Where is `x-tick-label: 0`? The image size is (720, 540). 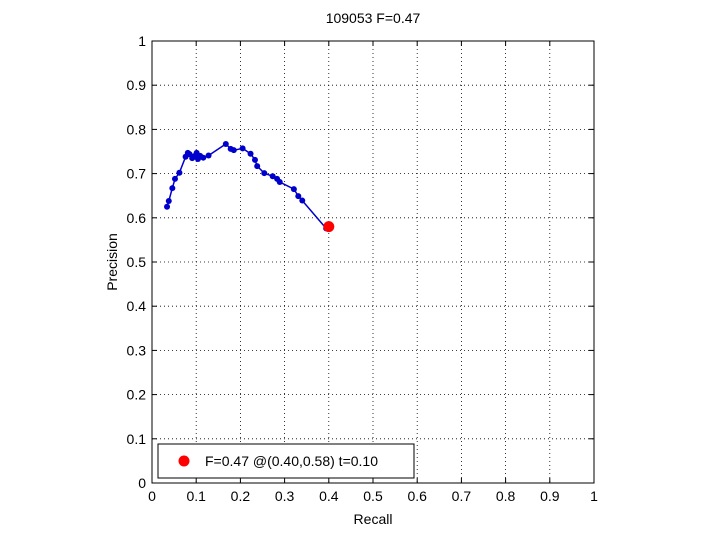 x-tick-label: 0 is located at coordinates (152, 496).